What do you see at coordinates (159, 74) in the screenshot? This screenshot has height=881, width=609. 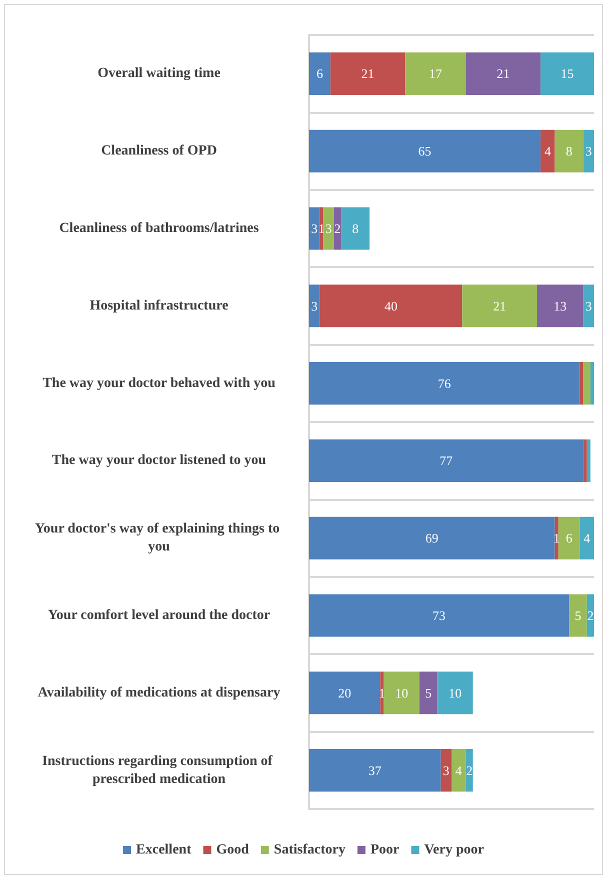 I see `y-tick-label: Overall waiting time` at bounding box center [159, 74].